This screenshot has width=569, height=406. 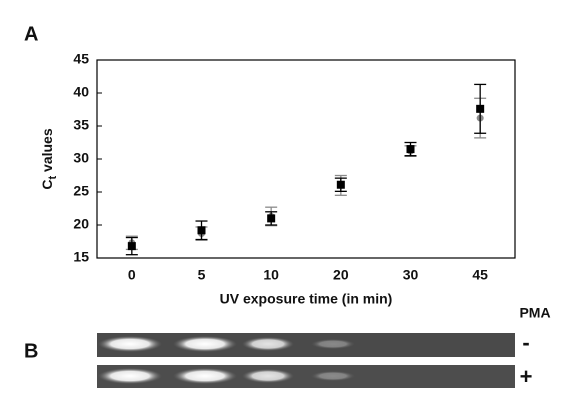 What do you see at coordinates (81, 191) in the screenshot?
I see `y-tick-label: 25` at bounding box center [81, 191].